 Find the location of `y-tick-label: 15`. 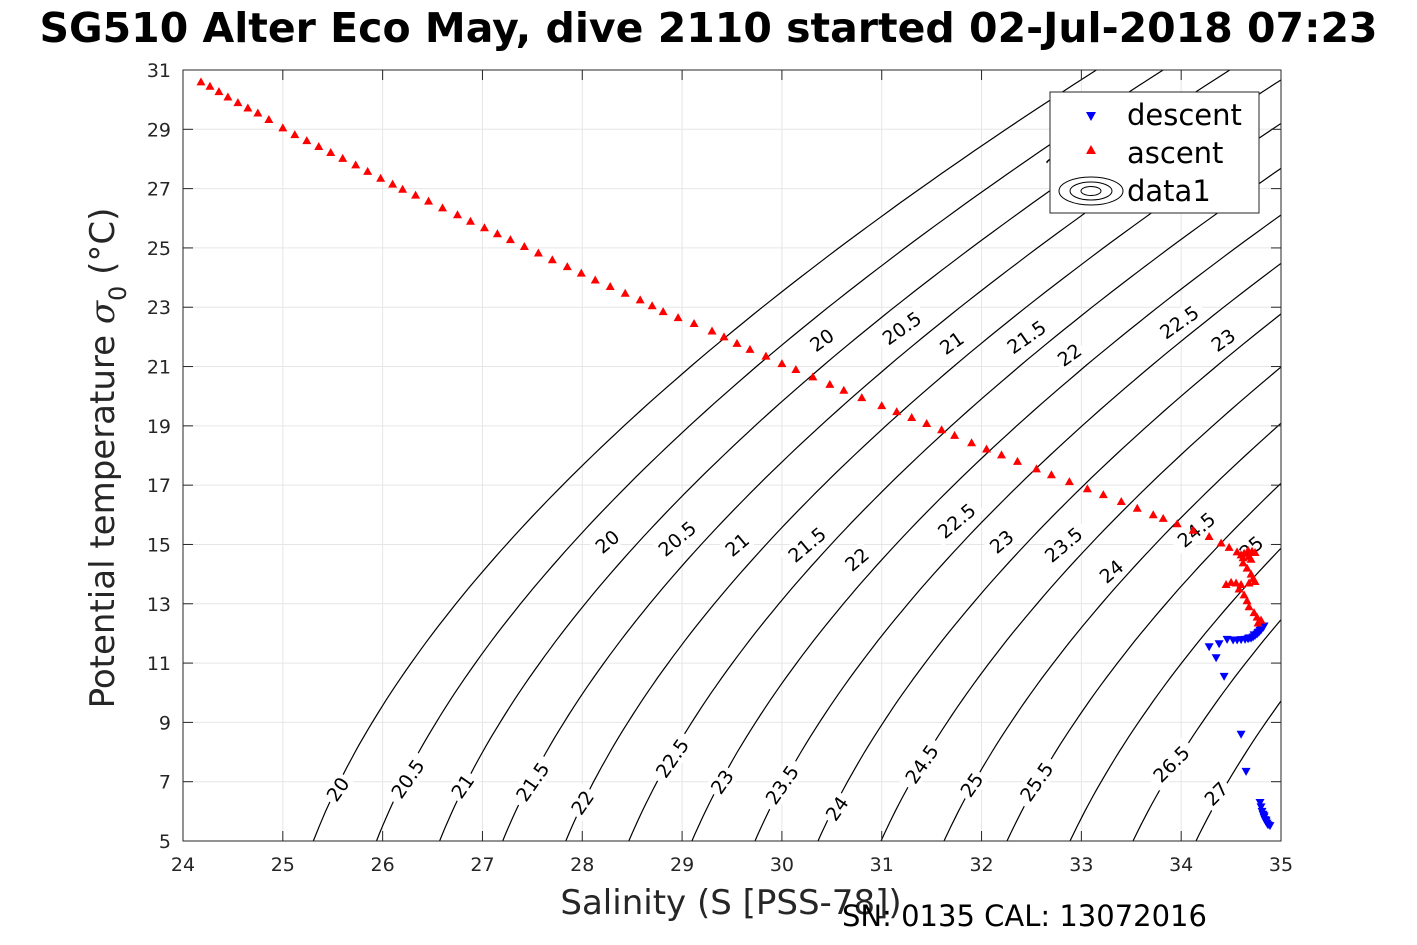

y-tick-label: 15 is located at coordinates (159, 545).